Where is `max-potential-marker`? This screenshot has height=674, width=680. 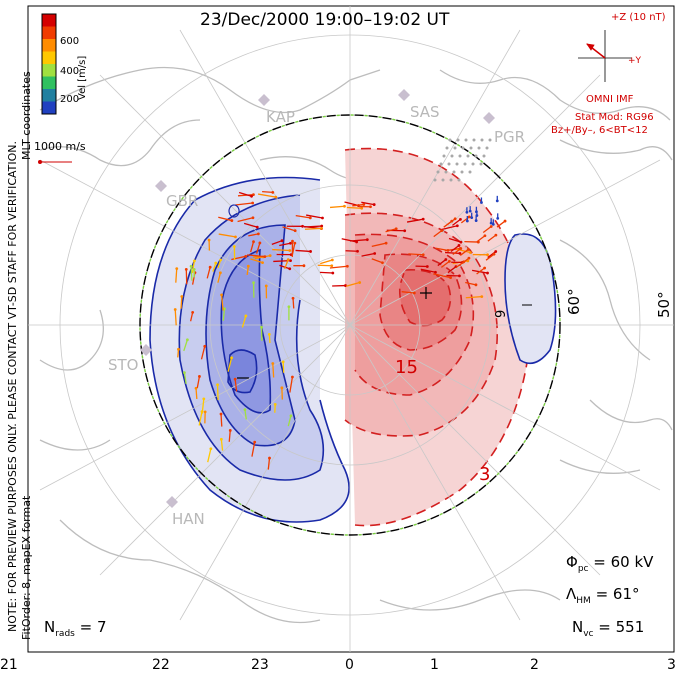 max-potential-marker is located at coordinates (426, 293).